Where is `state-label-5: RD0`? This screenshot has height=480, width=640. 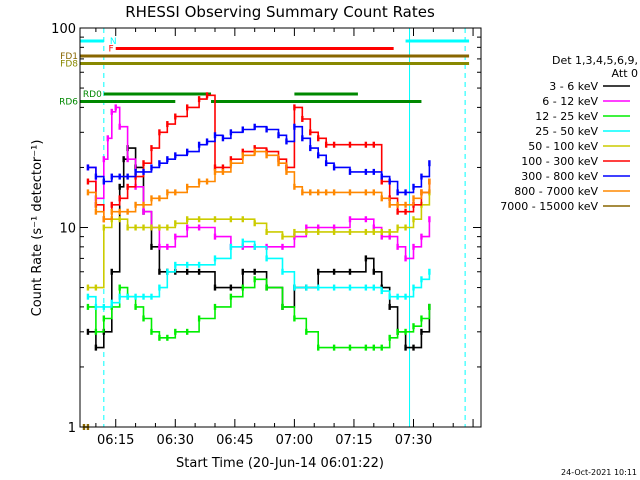
state-label-5: RD0 is located at coordinates (92, 95).